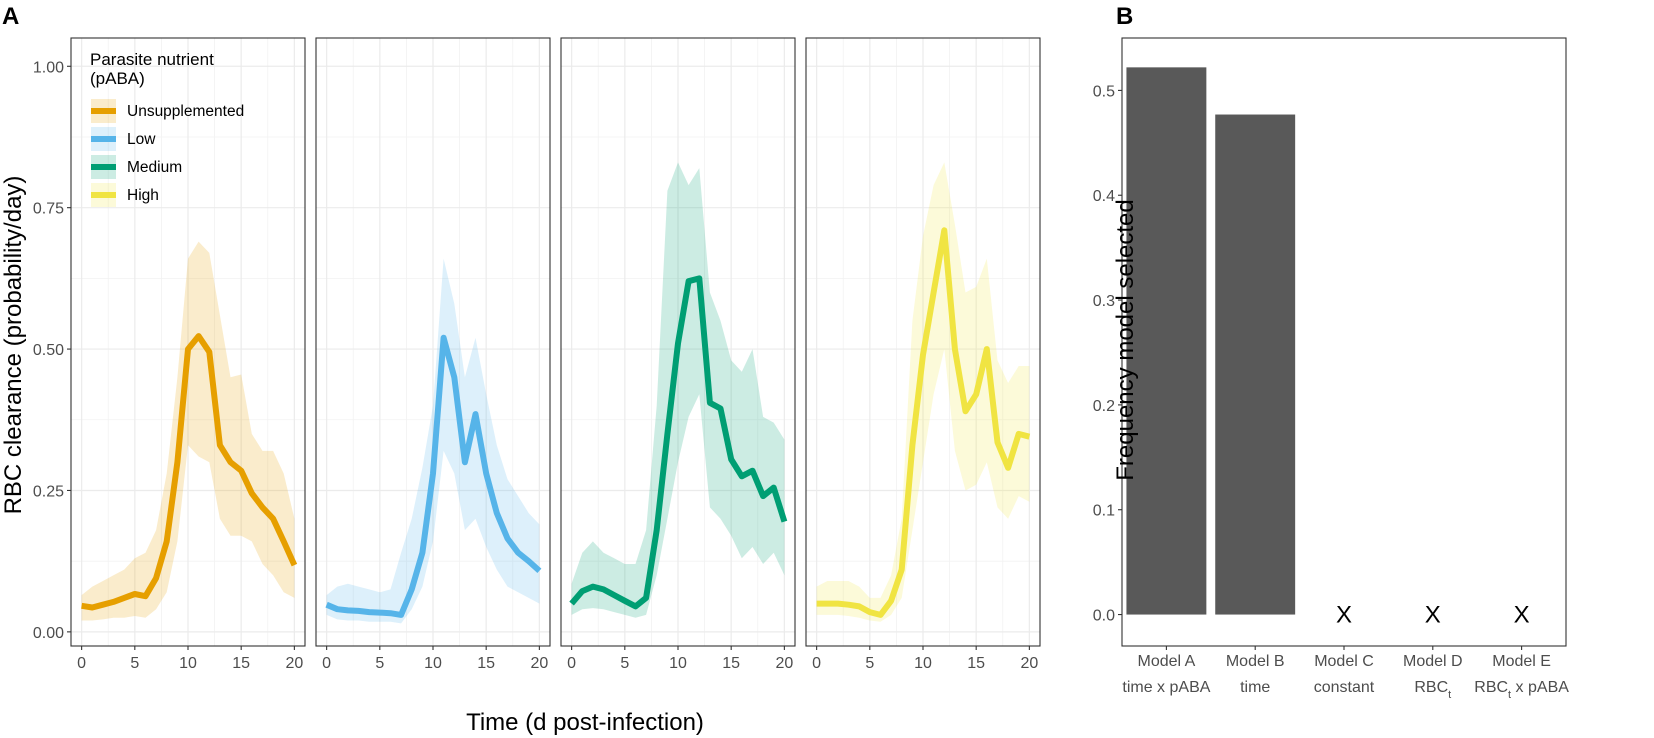 This screenshot has height=738, width=1654. What do you see at coordinates (48, 67) in the screenshot?
I see `y-tick-label: 1.00` at bounding box center [48, 67].